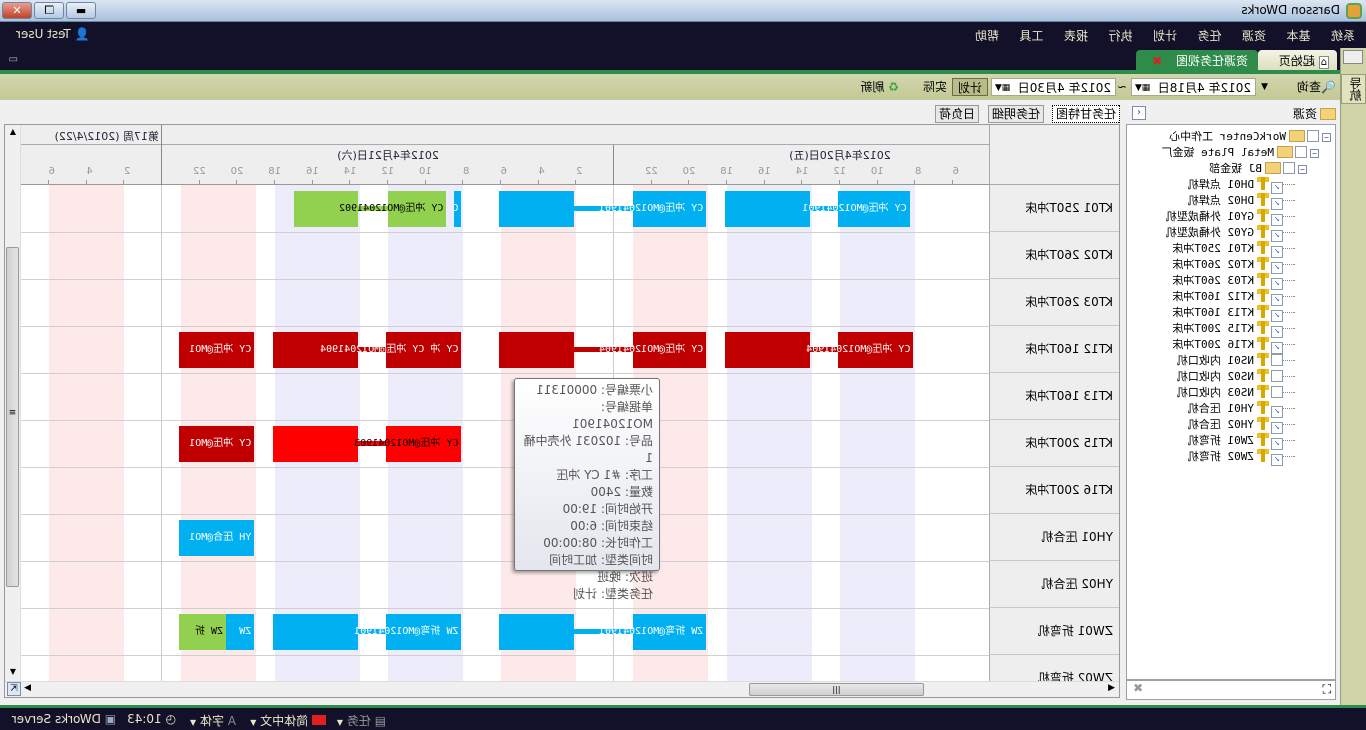 The width and height of the screenshot is (1366, 730). What do you see at coordinates (240, 632) in the screenshot?
I see `task-bar: ZW` at bounding box center [240, 632].